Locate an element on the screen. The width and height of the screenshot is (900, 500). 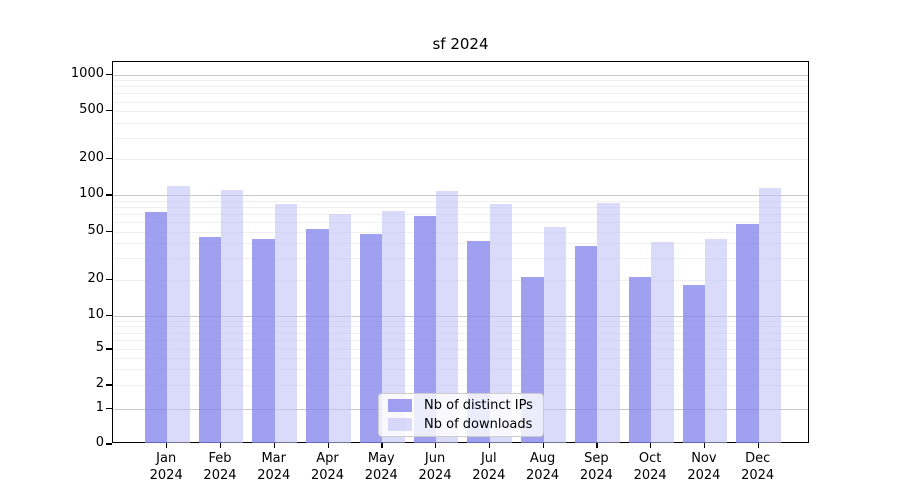
x-tick-label-jan: Jan 2024 is located at coordinates (166, 467).